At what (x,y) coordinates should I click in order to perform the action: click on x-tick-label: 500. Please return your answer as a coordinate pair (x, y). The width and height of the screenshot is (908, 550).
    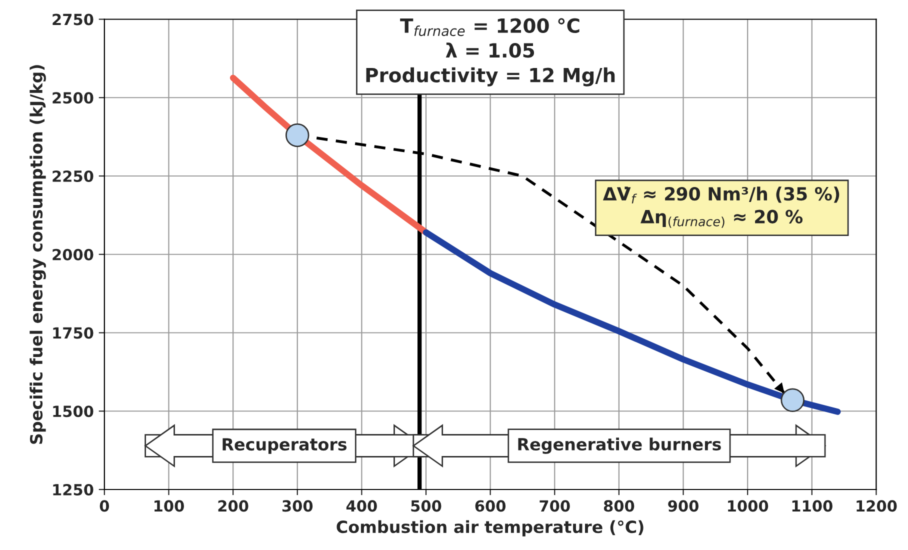
    Looking at the image, I should click on (426, 506).